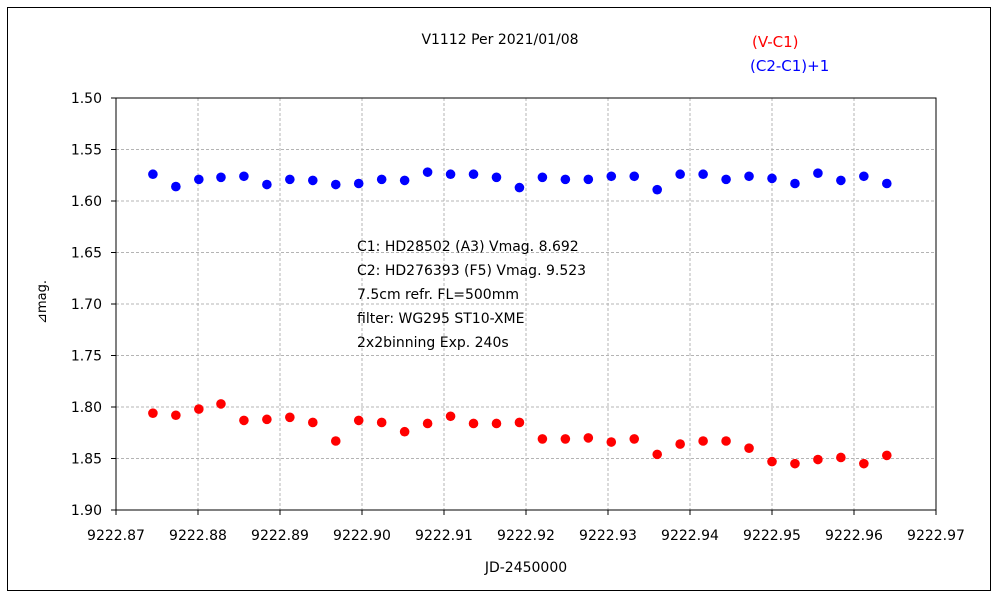  What do you see at coordinates (116, 536) in the screenshot?
I see `x-tick-label: 9222.87` at bounding box center [116, 536].